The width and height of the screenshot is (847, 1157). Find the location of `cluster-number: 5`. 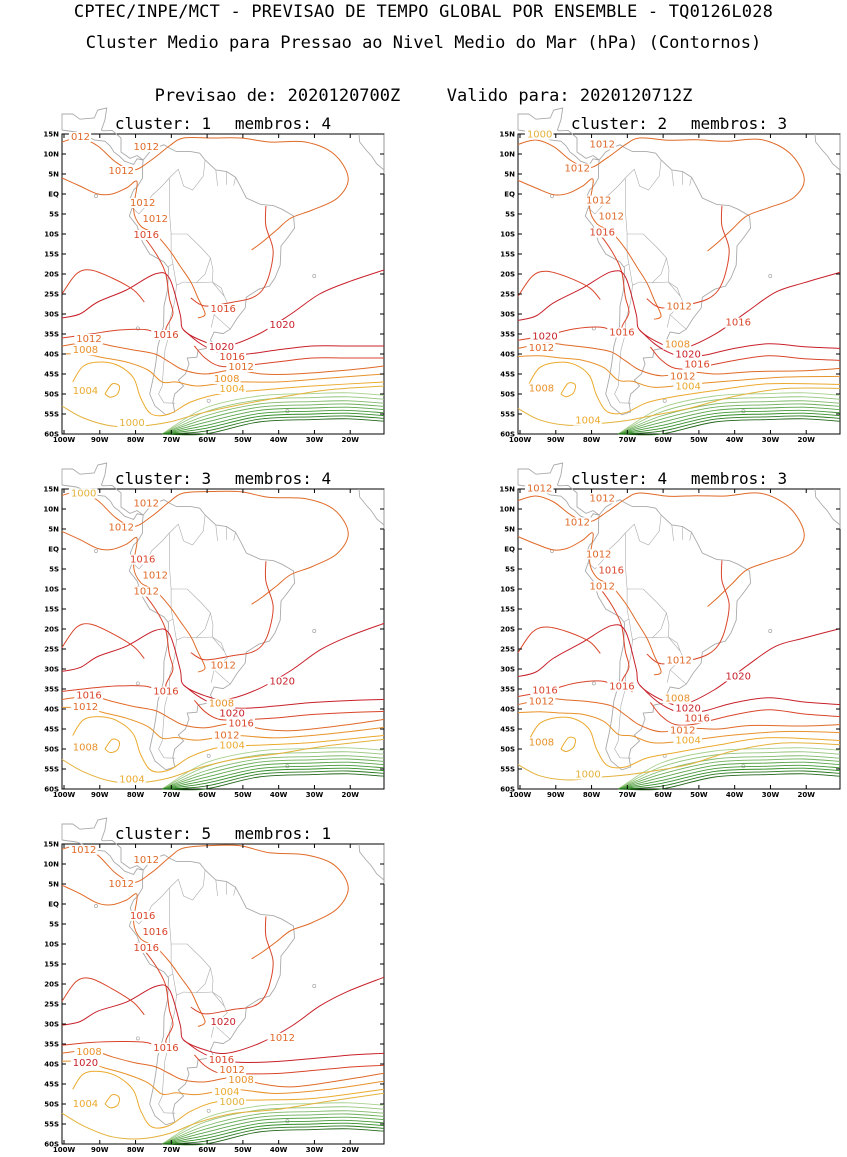

cluster-number: 5 is located at coordinates (206, 833).